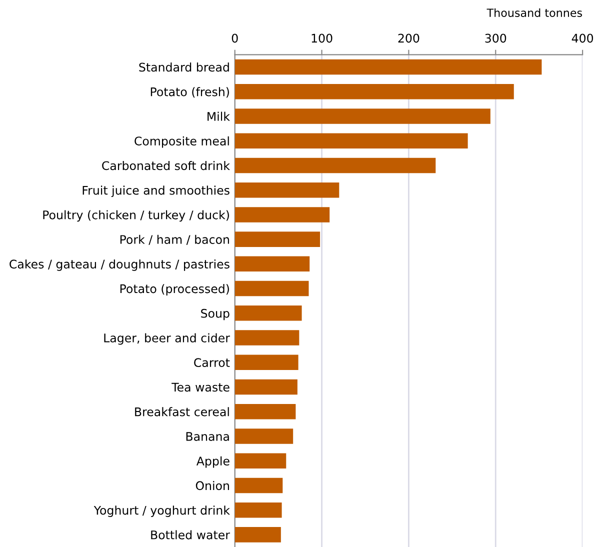  What do you see at coordinates (212, 363) in the screenshot?
I see `y-tick-label: Carrot` at bounding box center [212, 363].